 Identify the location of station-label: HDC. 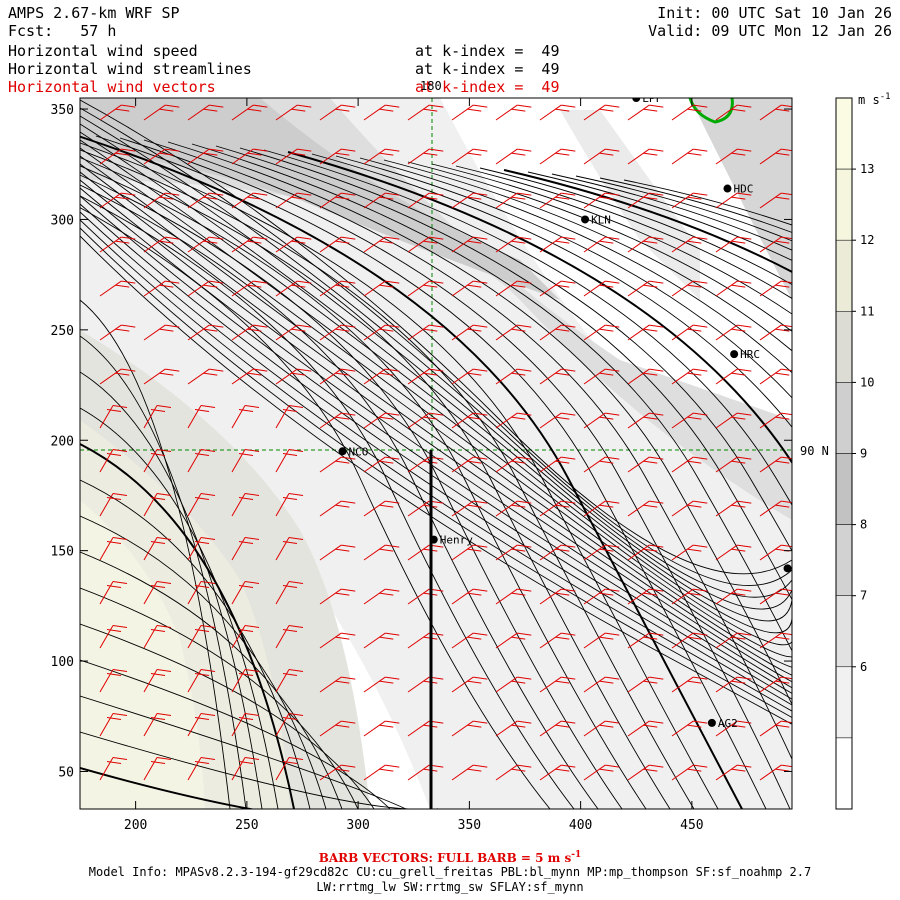
(743, 189).